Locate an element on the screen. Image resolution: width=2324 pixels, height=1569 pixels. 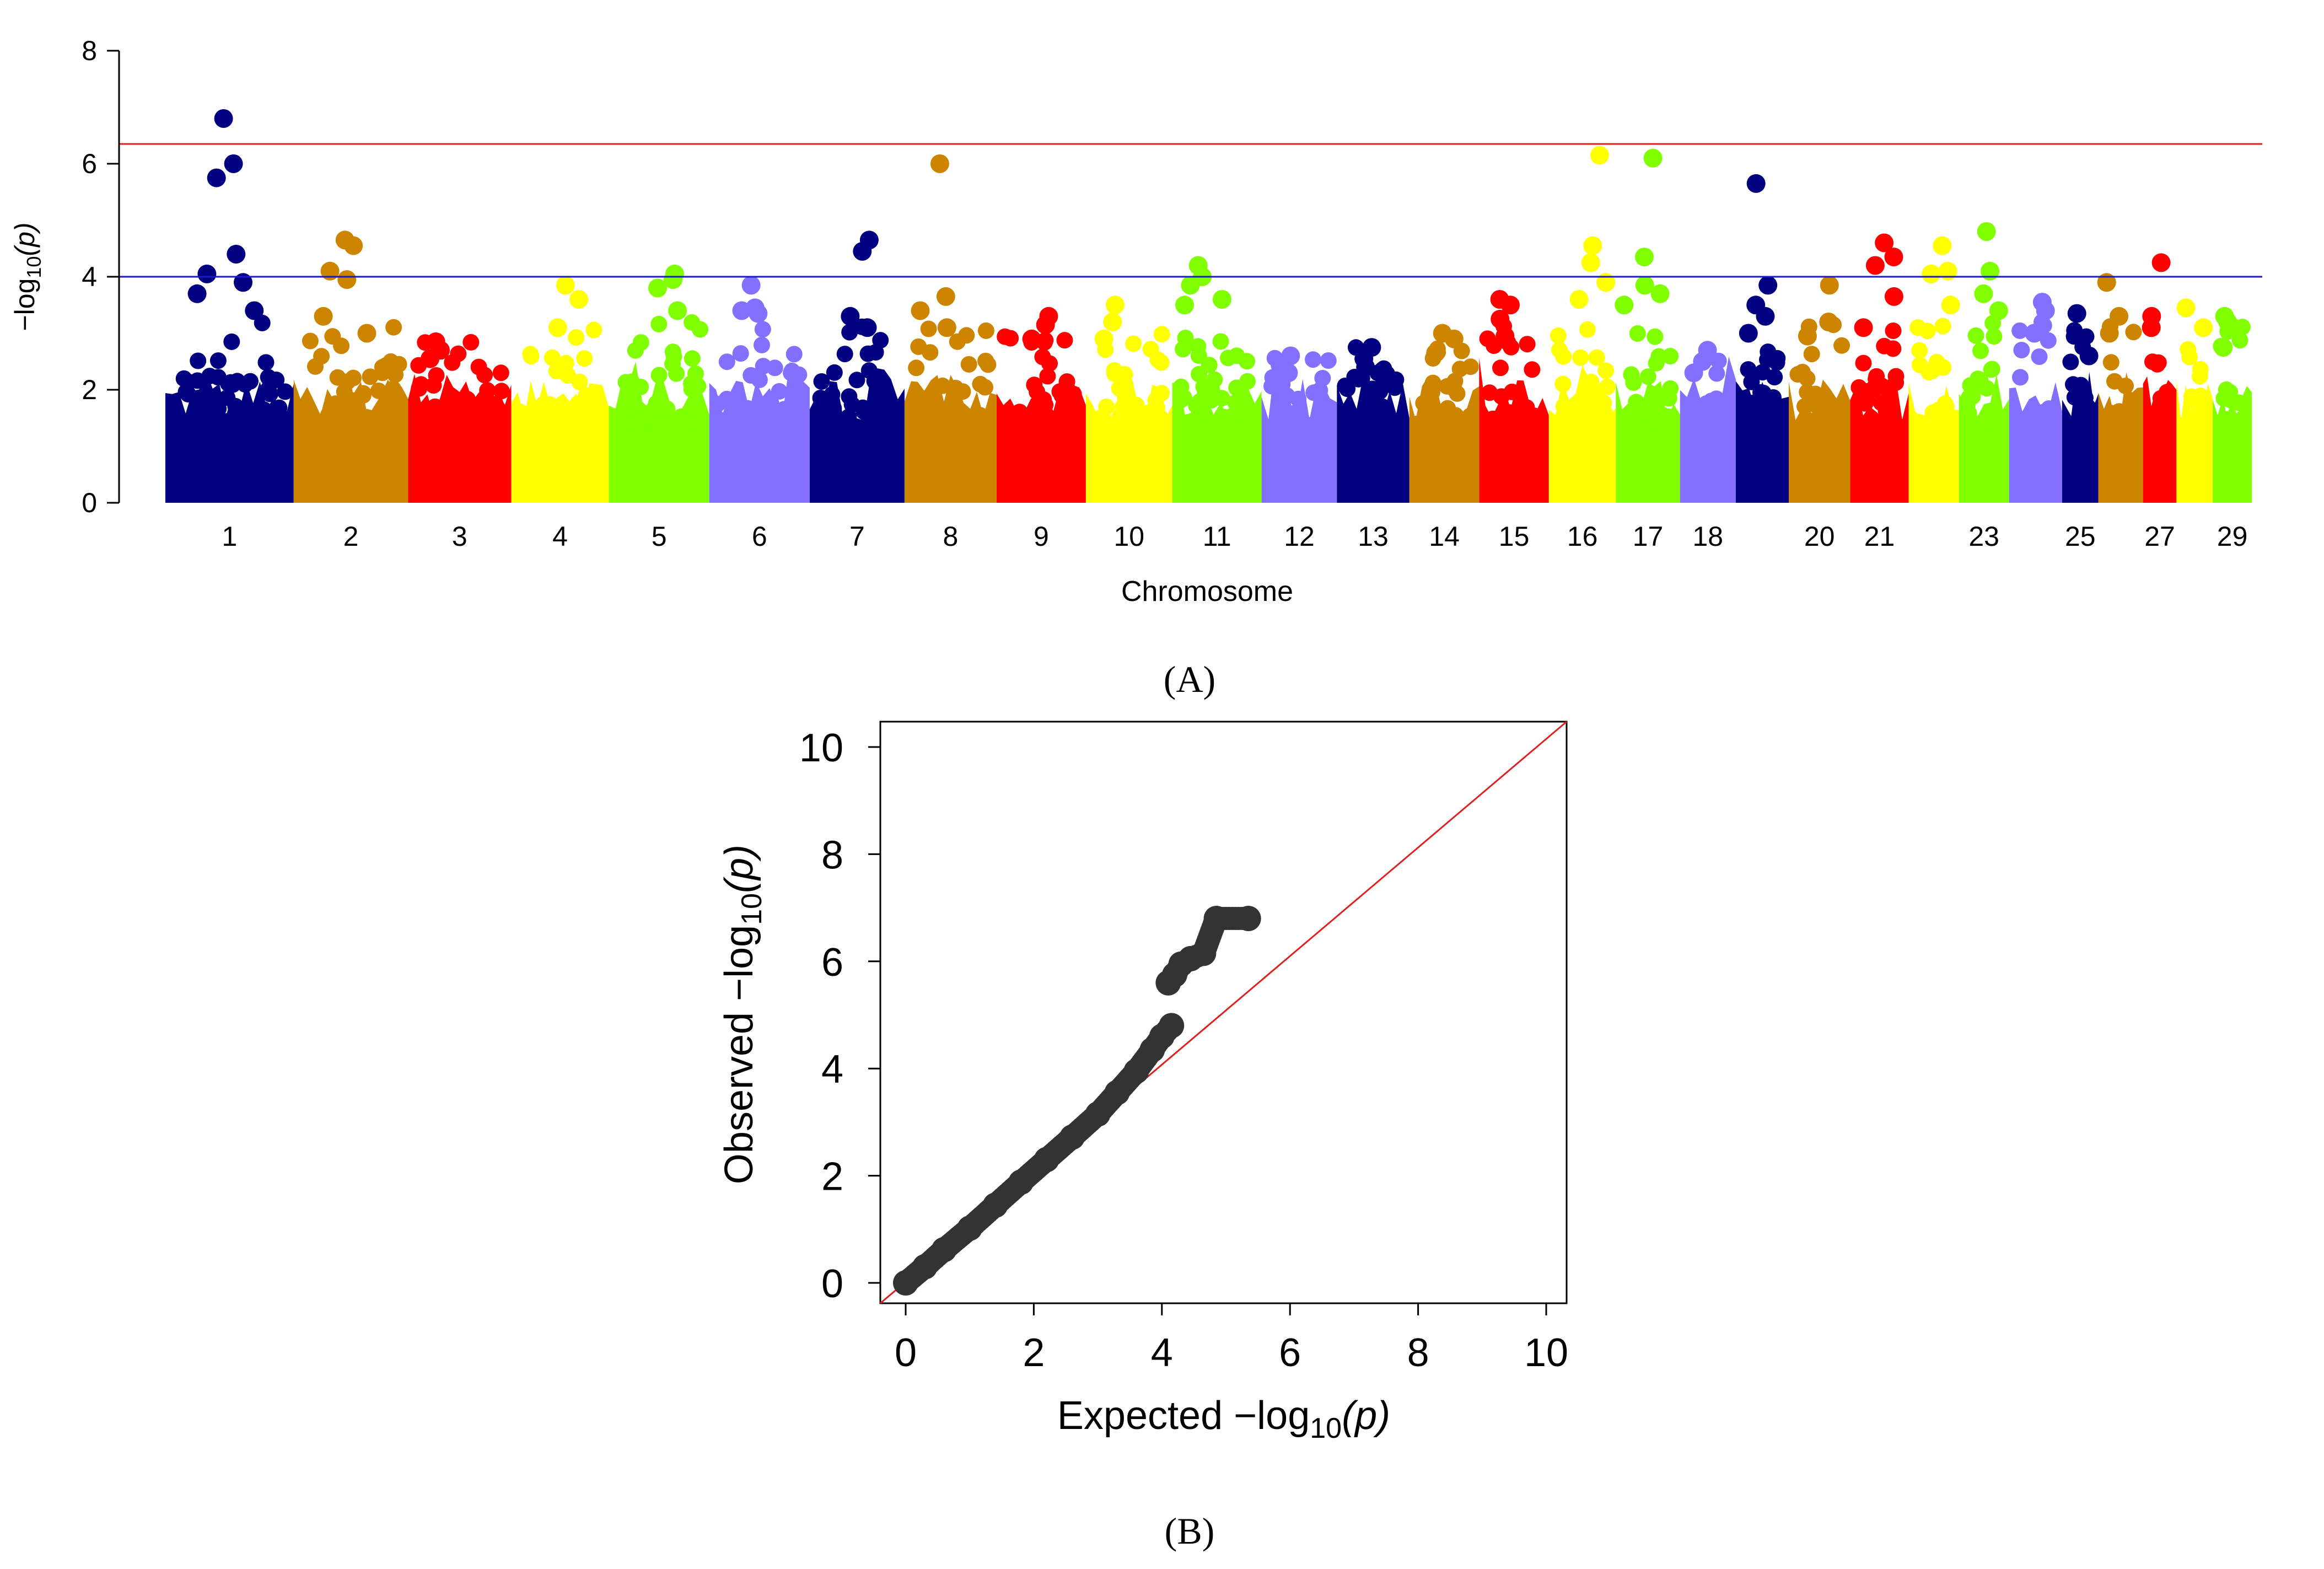
y-tick-label: 6 is located at coordinates (90, 164).